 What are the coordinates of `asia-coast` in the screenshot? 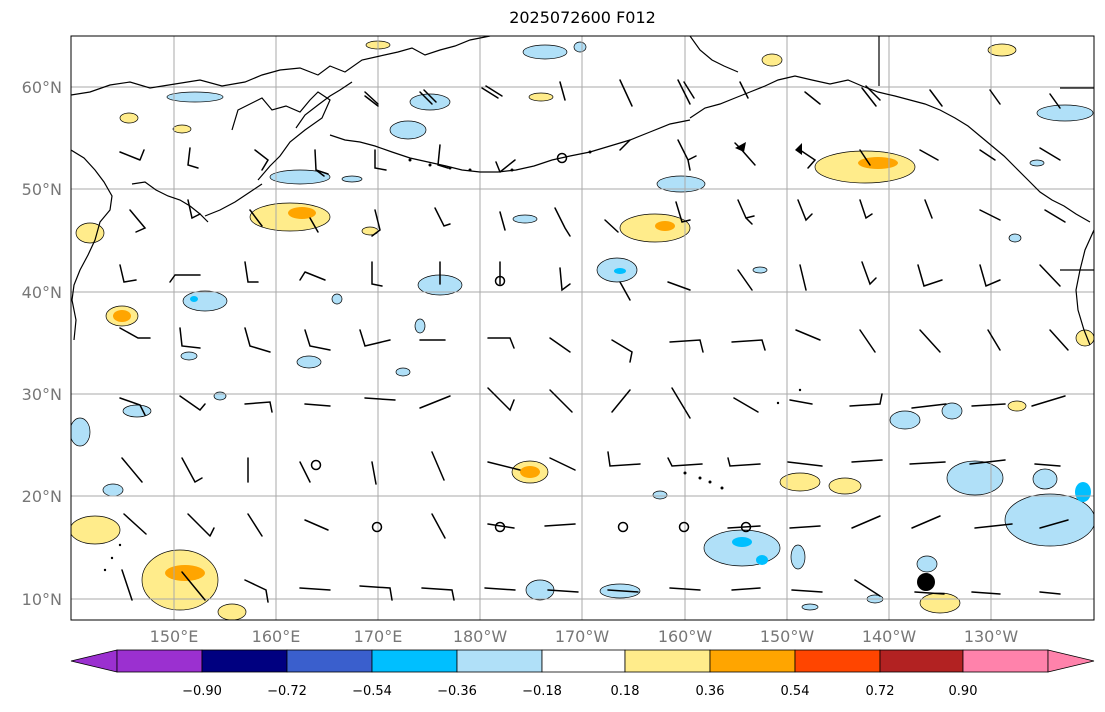 It's located at (281, 66).